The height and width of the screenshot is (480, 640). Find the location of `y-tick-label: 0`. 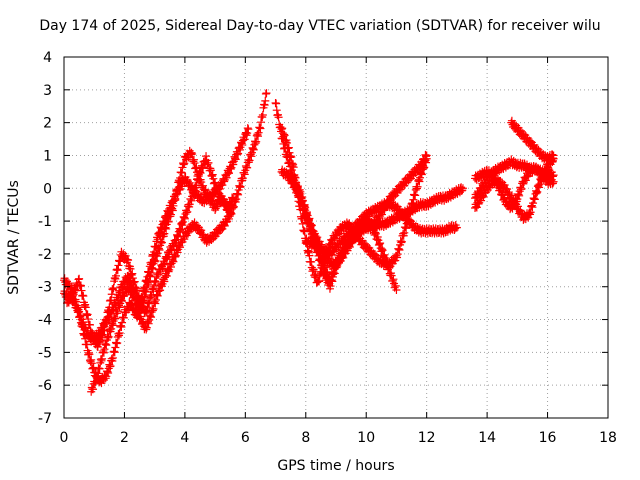

y-tick-label: 0 is located at coordinates (47, 189).